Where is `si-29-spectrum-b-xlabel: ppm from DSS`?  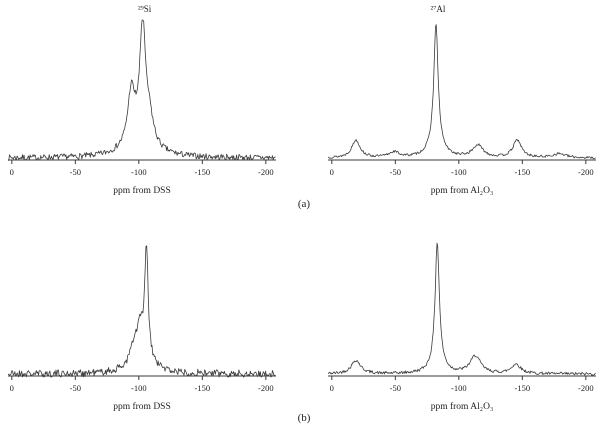 si-29-spectrum-b-xlabel: ppm from DSS is located at coordinates (142, 406).